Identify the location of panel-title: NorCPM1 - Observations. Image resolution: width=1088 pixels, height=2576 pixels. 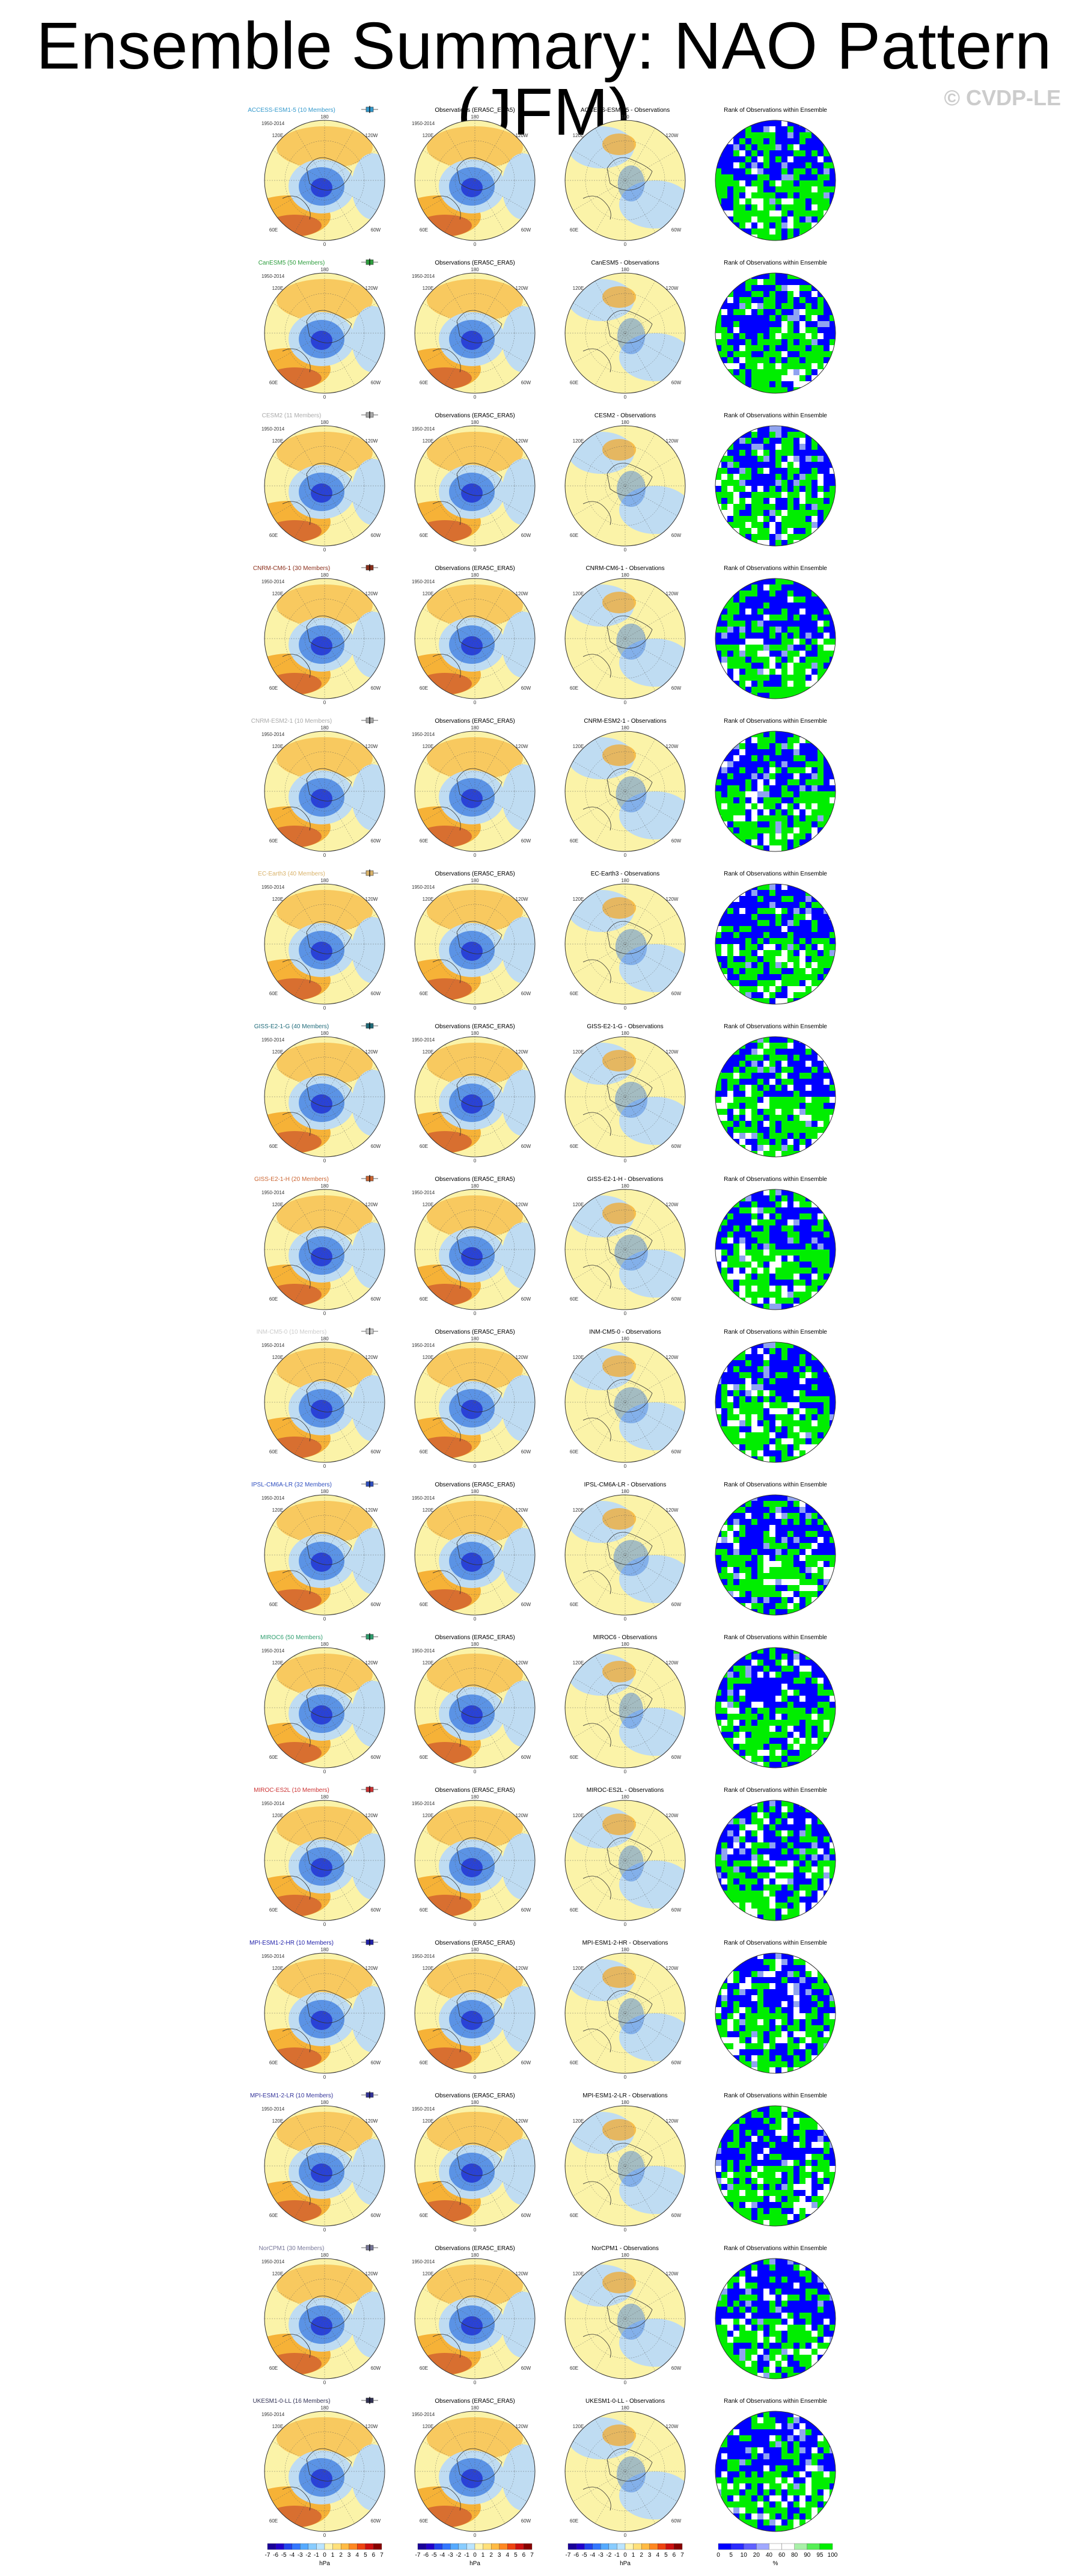
(625, 2248).